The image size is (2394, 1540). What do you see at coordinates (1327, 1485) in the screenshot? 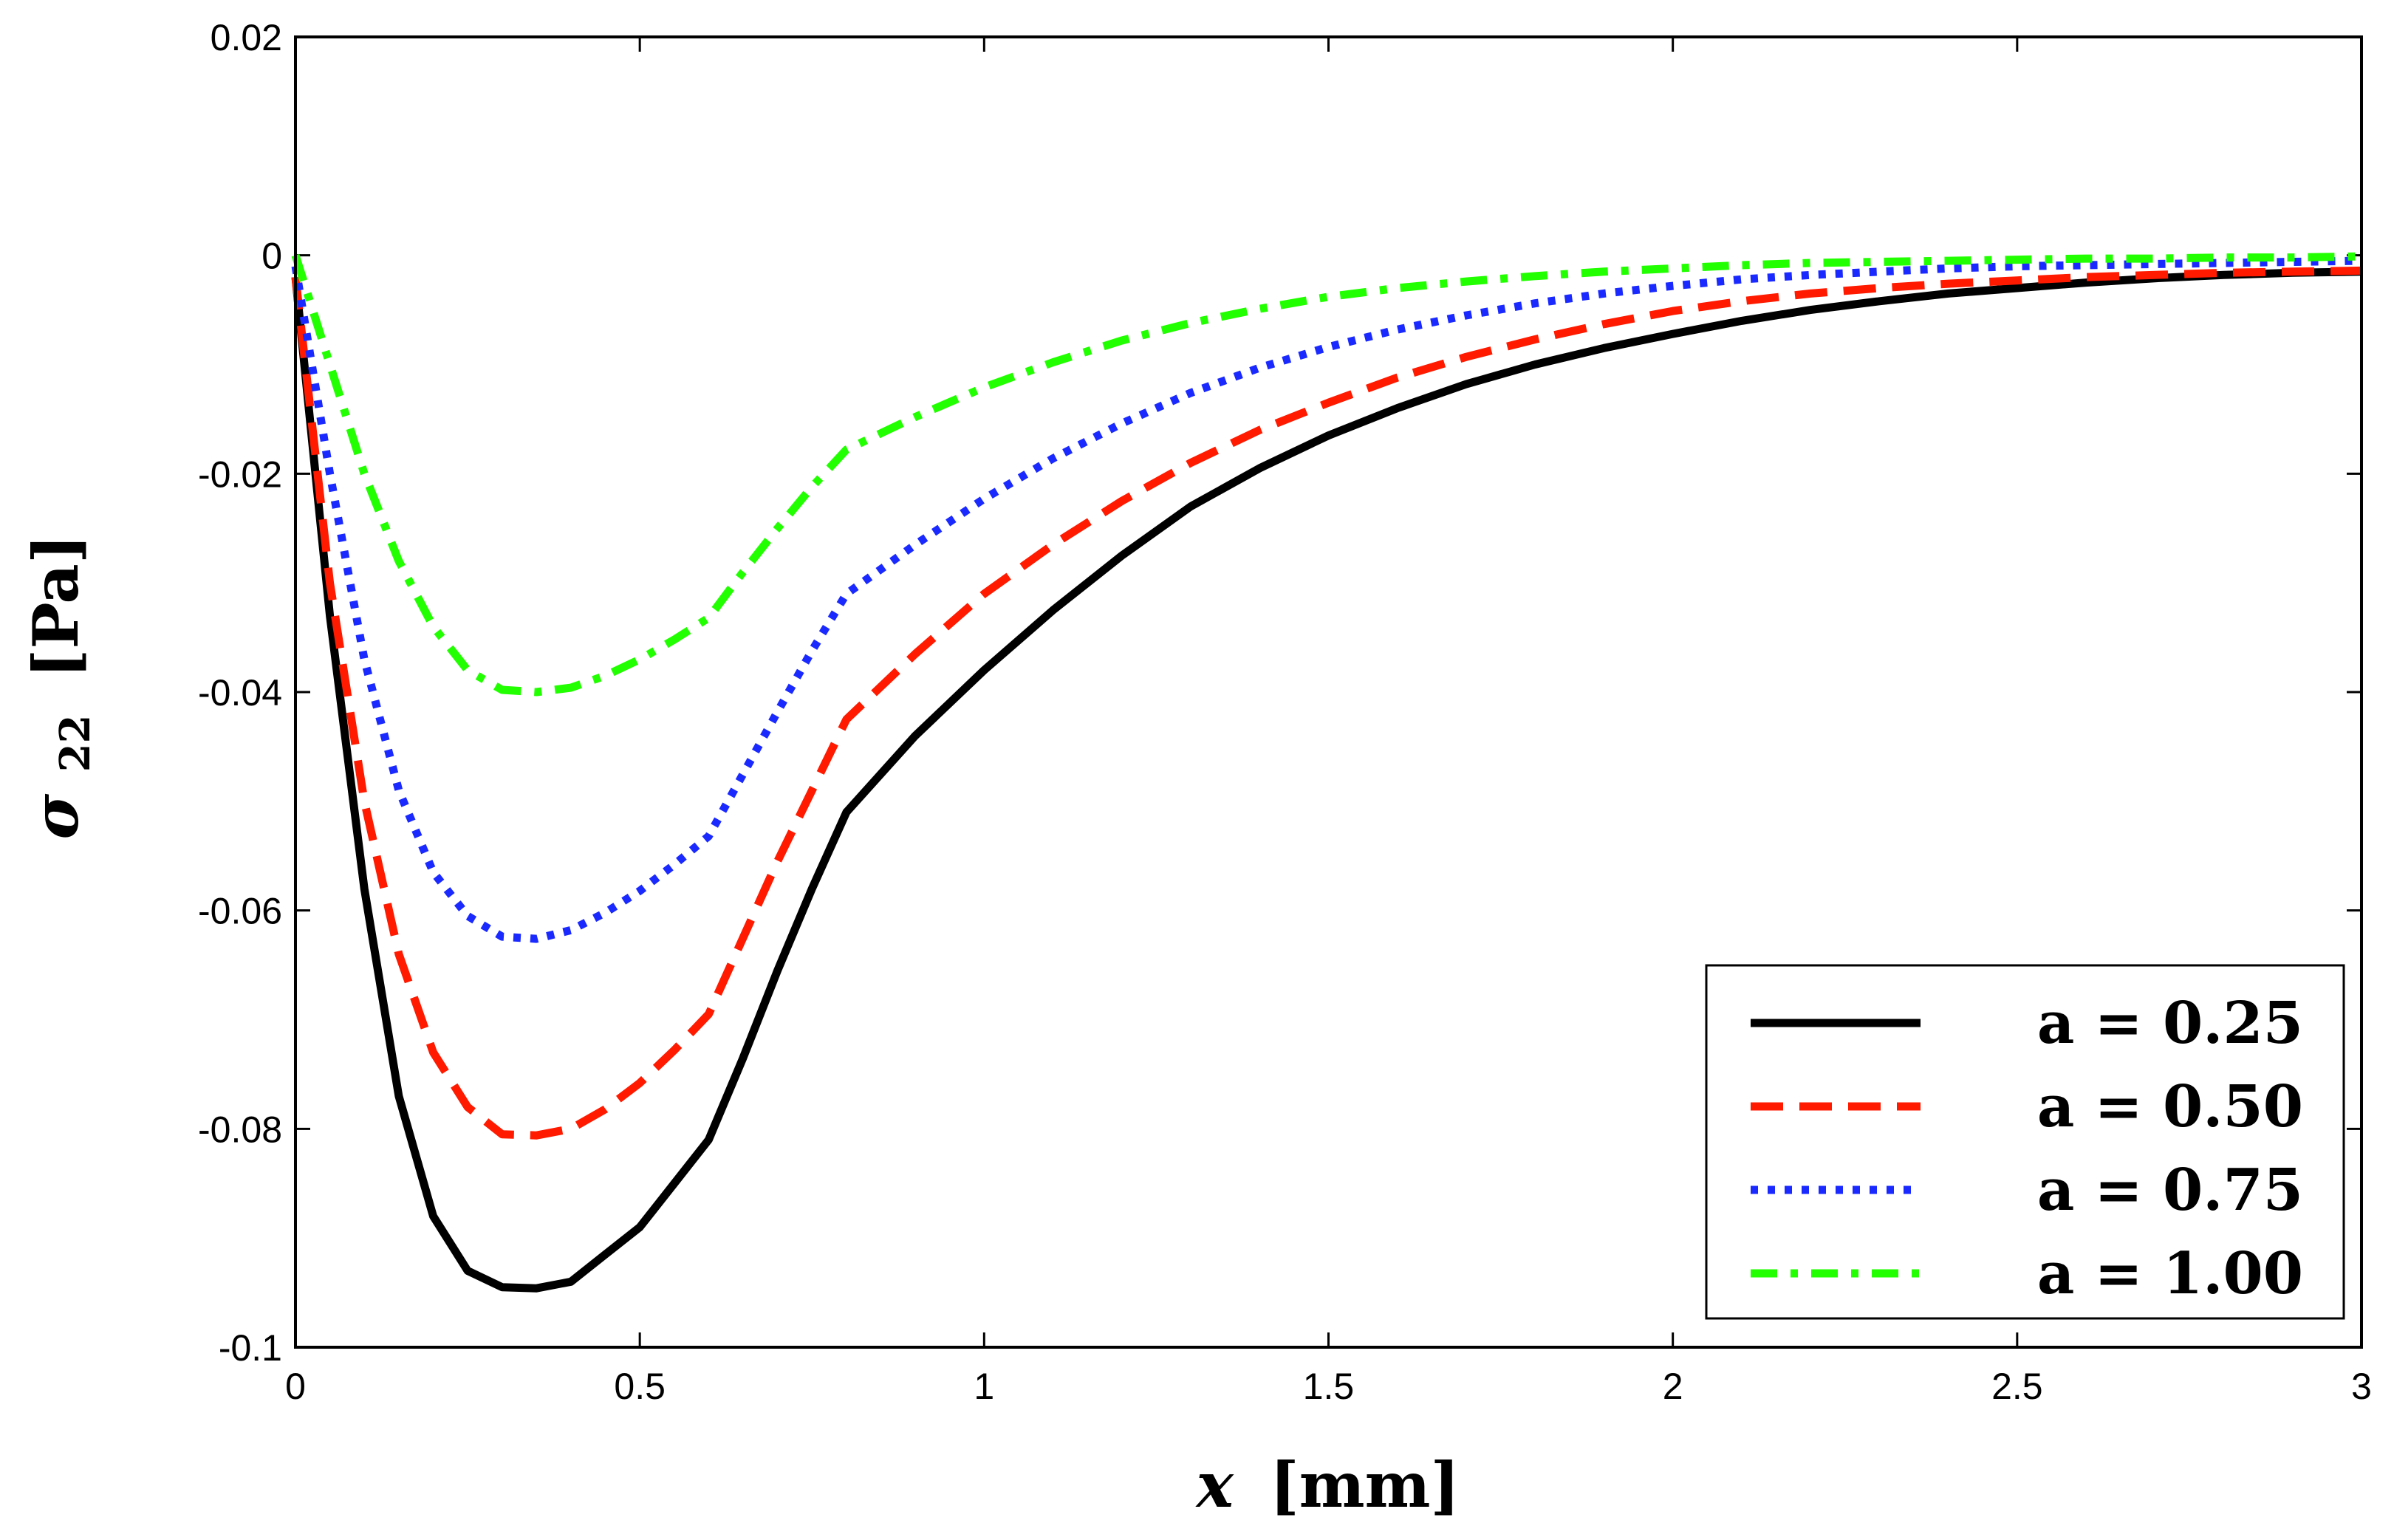
I see `x-axis-label: x [mm]` at bounding box center [1327, 1485].